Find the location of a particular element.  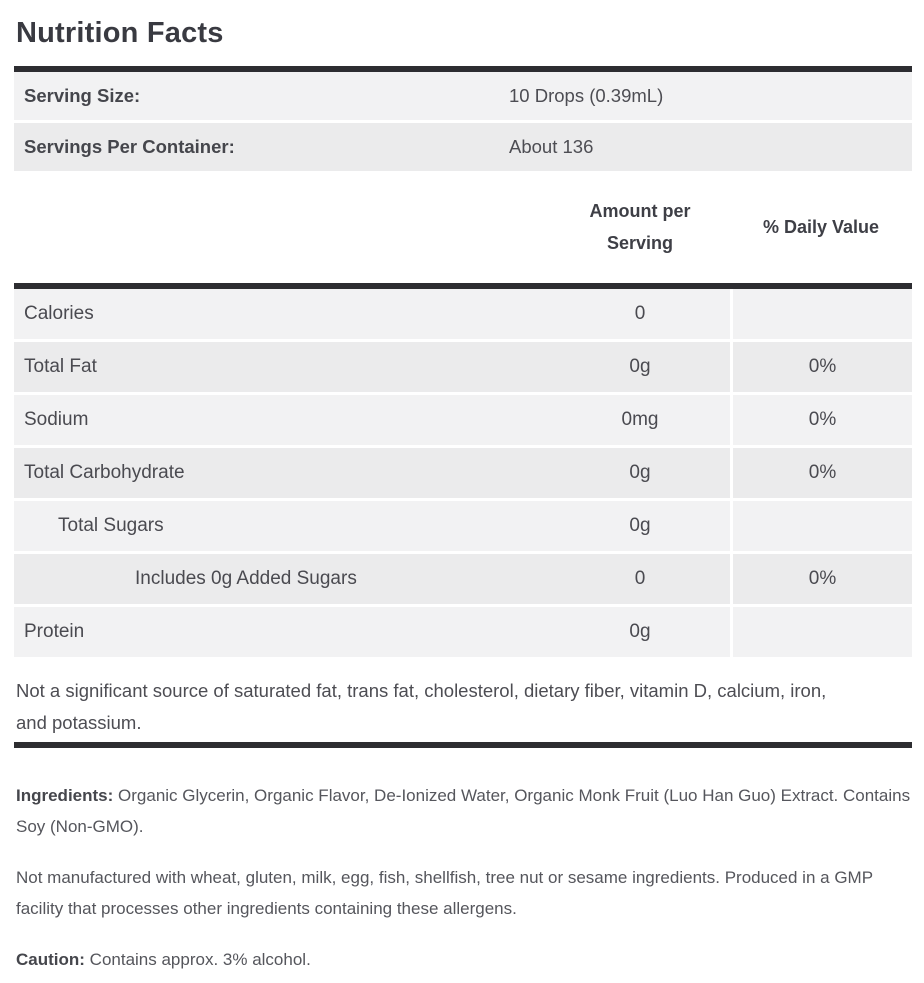

table-row: Protein 0g is located at coordinates (463, 632).